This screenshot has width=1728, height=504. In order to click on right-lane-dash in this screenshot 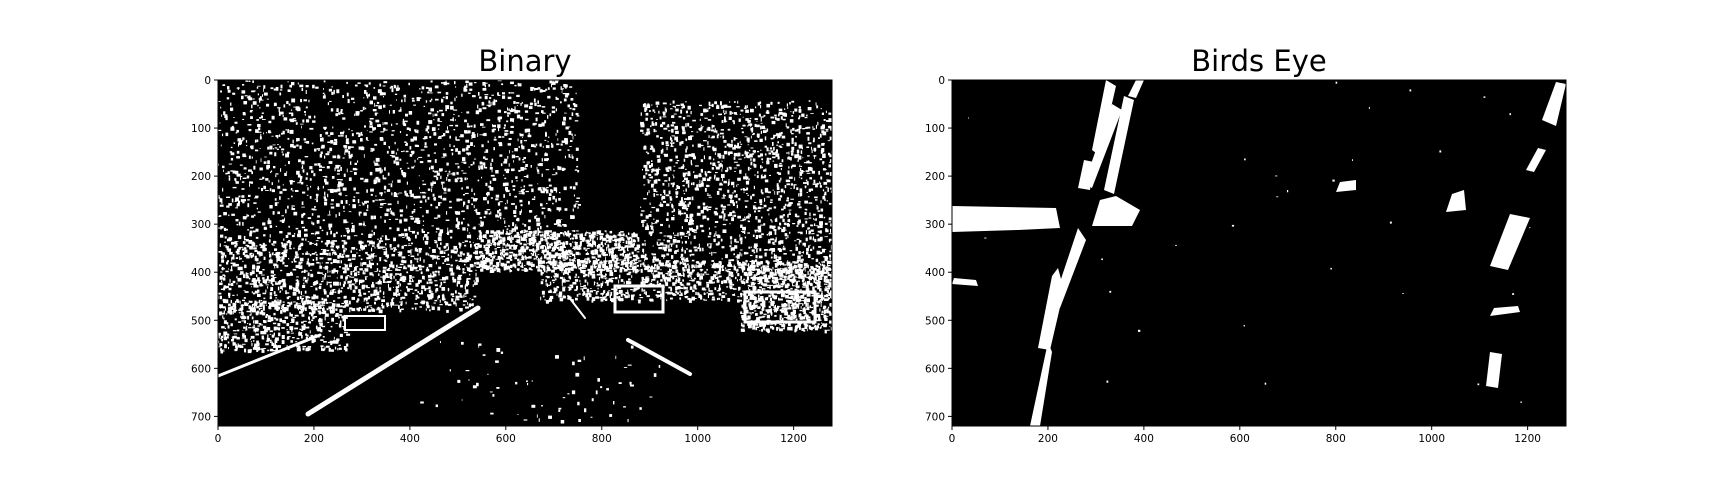, I will do `click(659, 357)`.